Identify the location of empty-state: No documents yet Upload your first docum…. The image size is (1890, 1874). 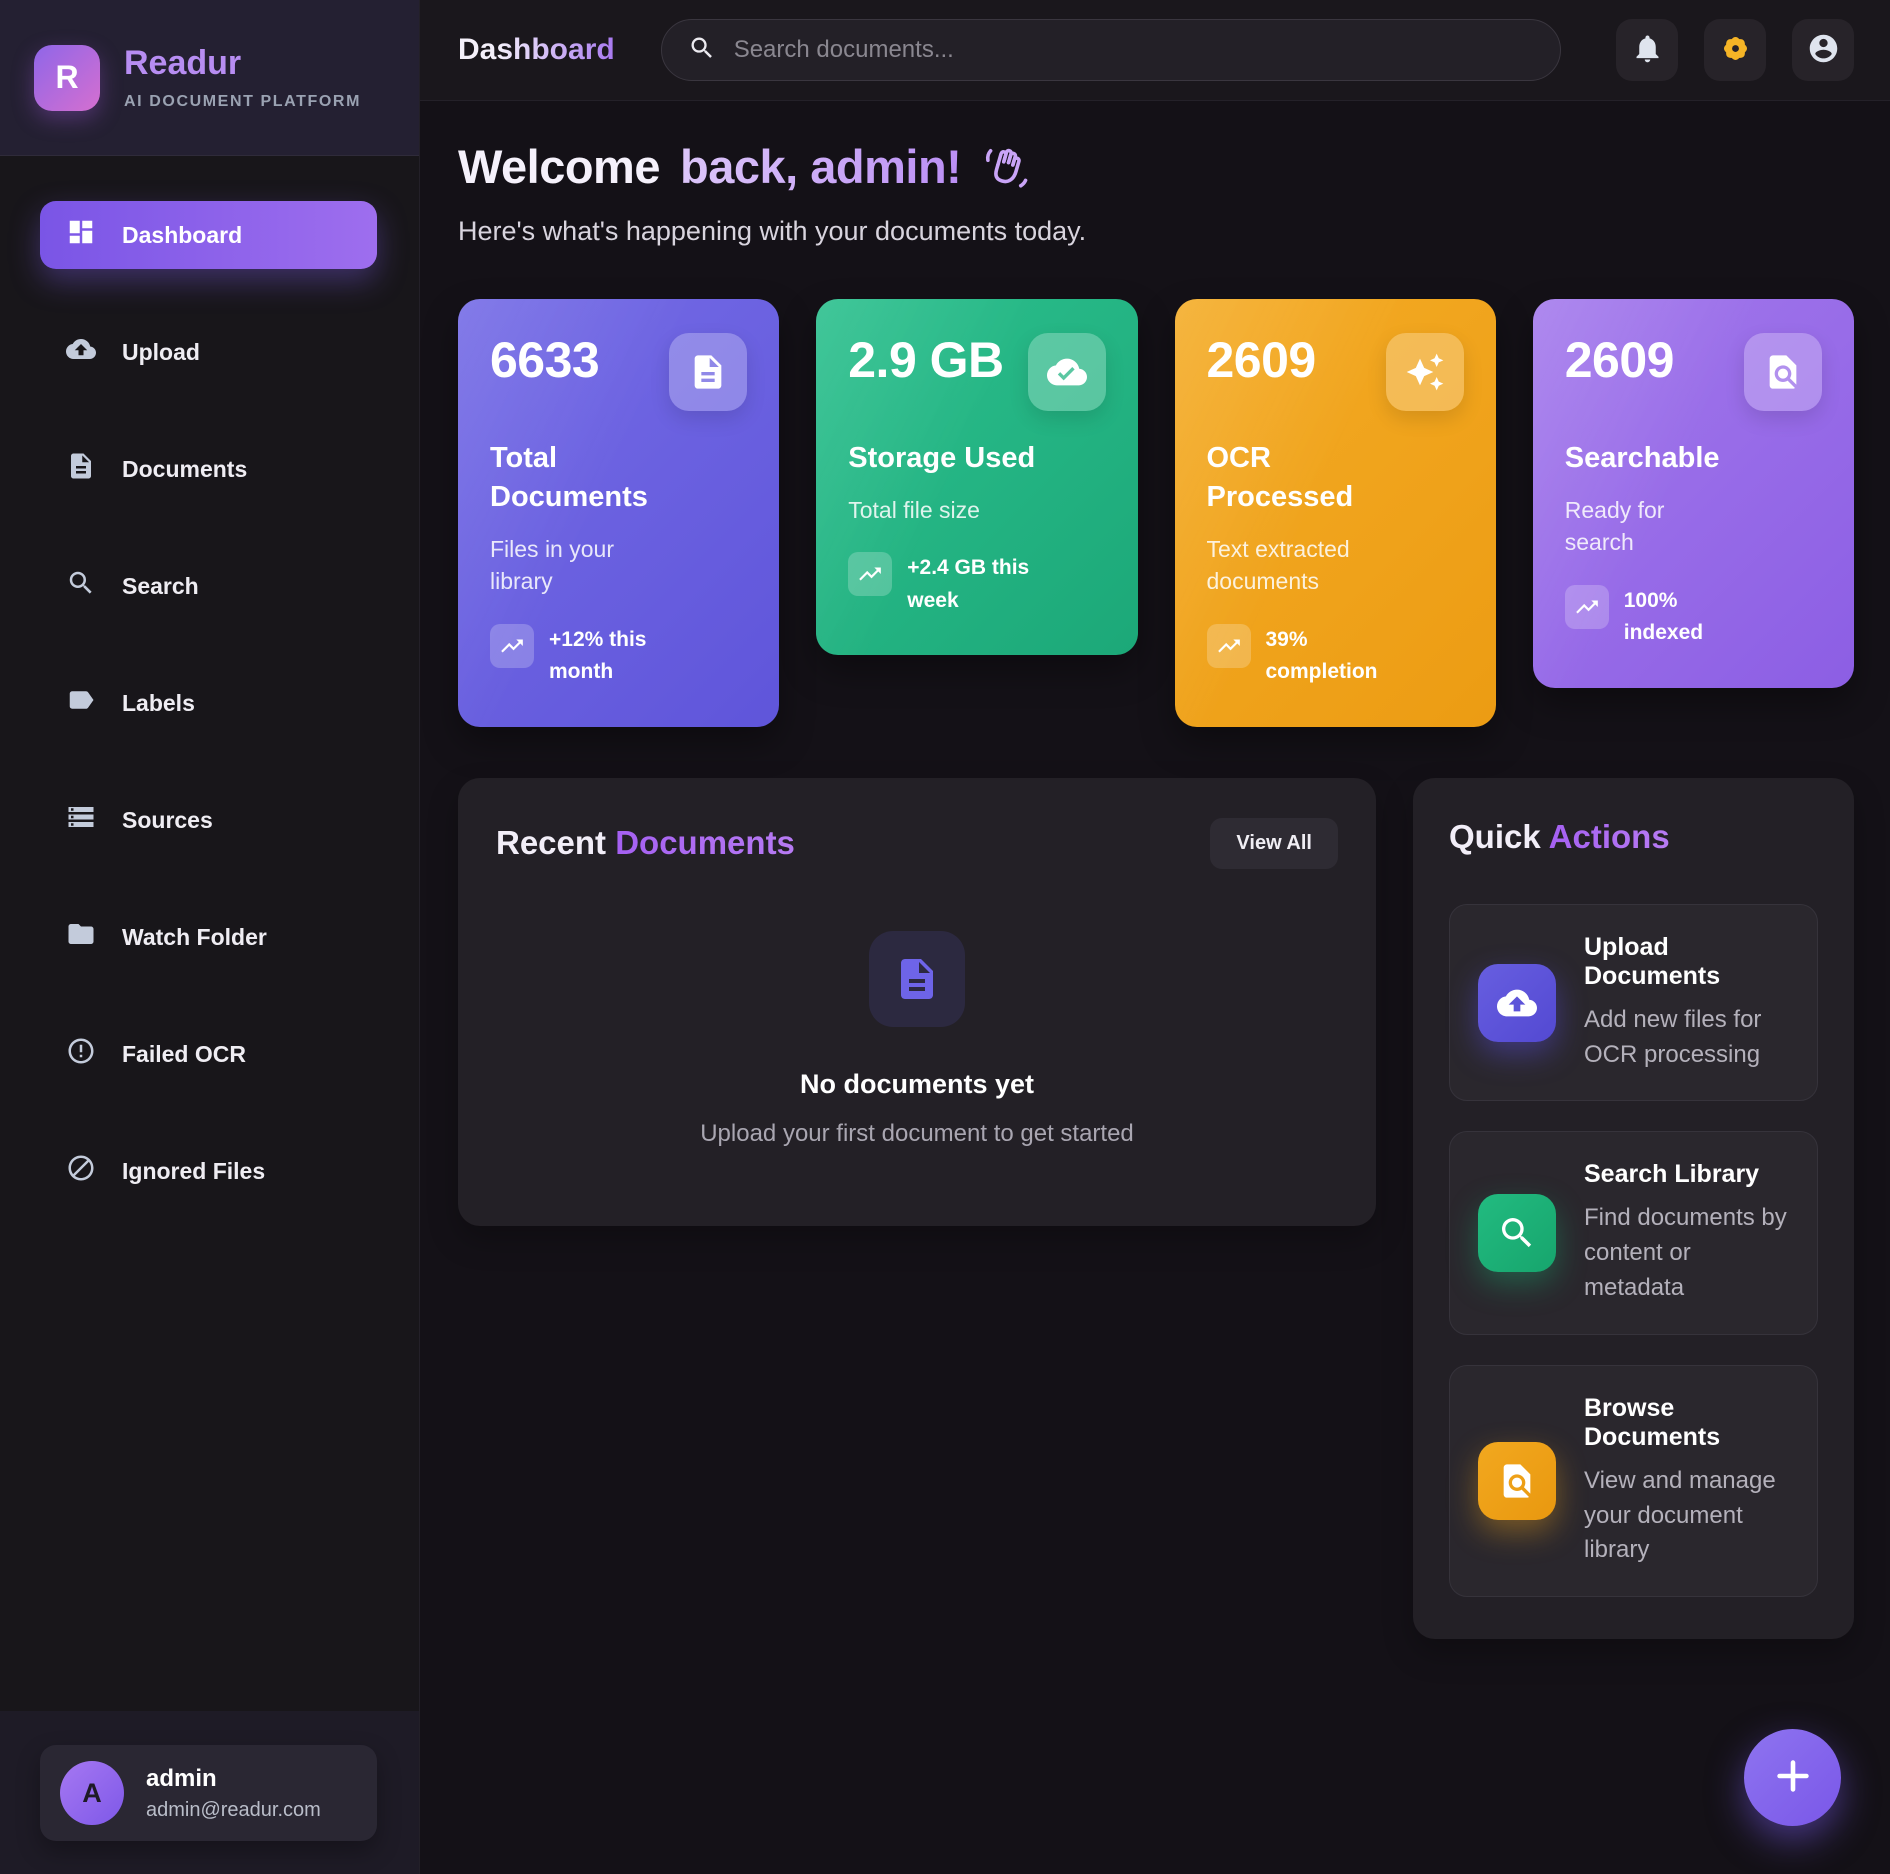
(917, 1039).